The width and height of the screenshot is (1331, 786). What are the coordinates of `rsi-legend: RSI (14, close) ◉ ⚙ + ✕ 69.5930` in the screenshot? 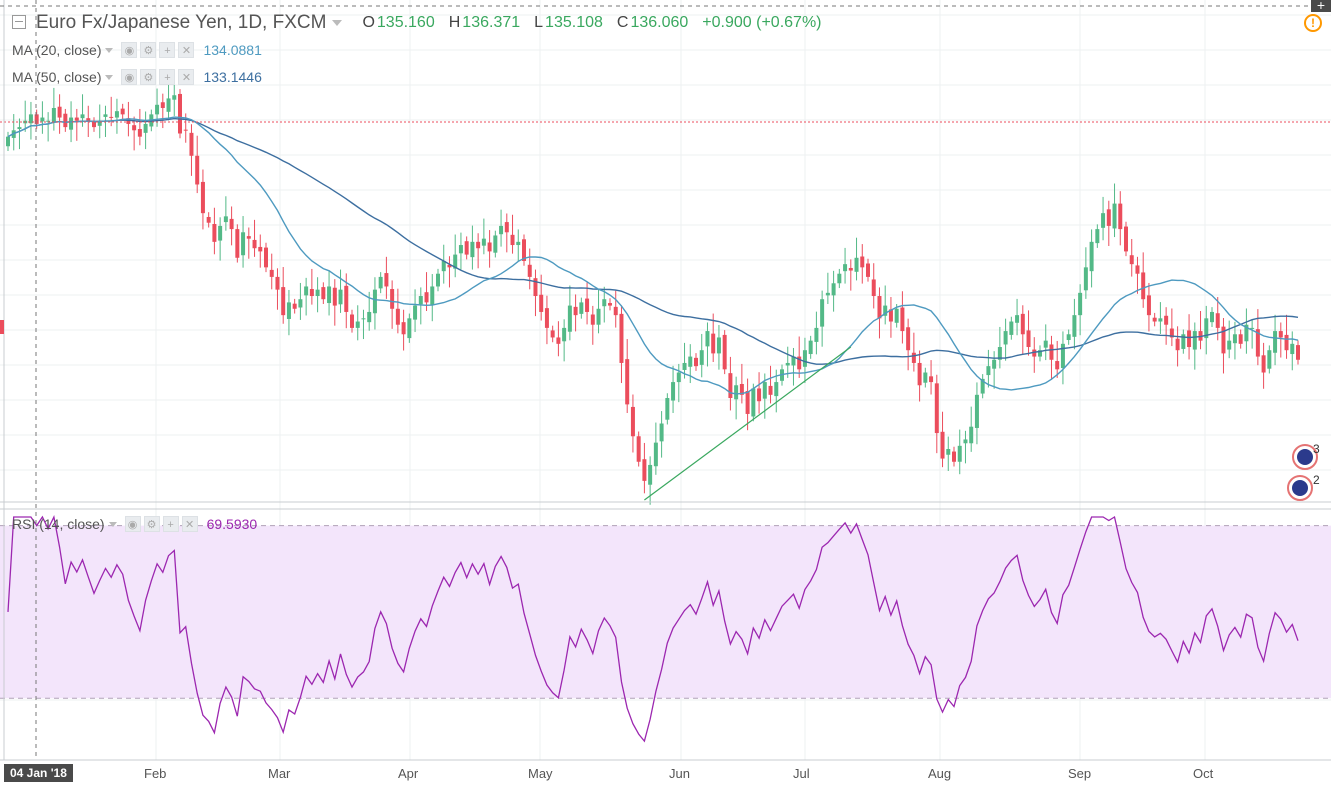 It's located at (134, 524).